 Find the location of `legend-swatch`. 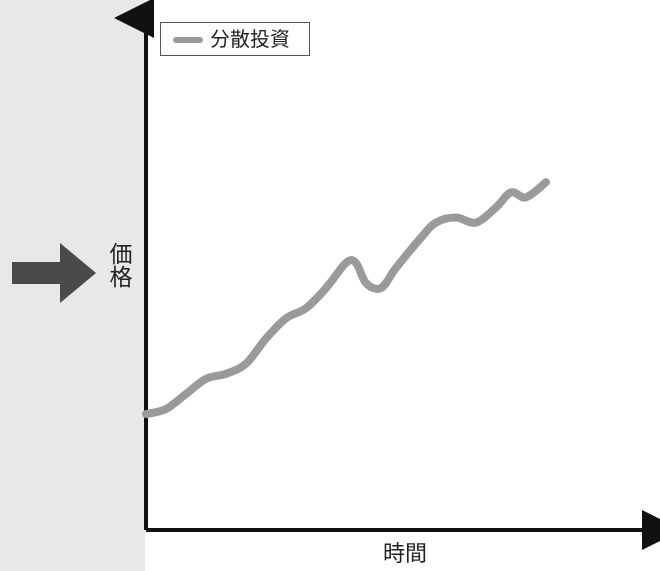

legend-swatch is located at coordinates (188, 40).